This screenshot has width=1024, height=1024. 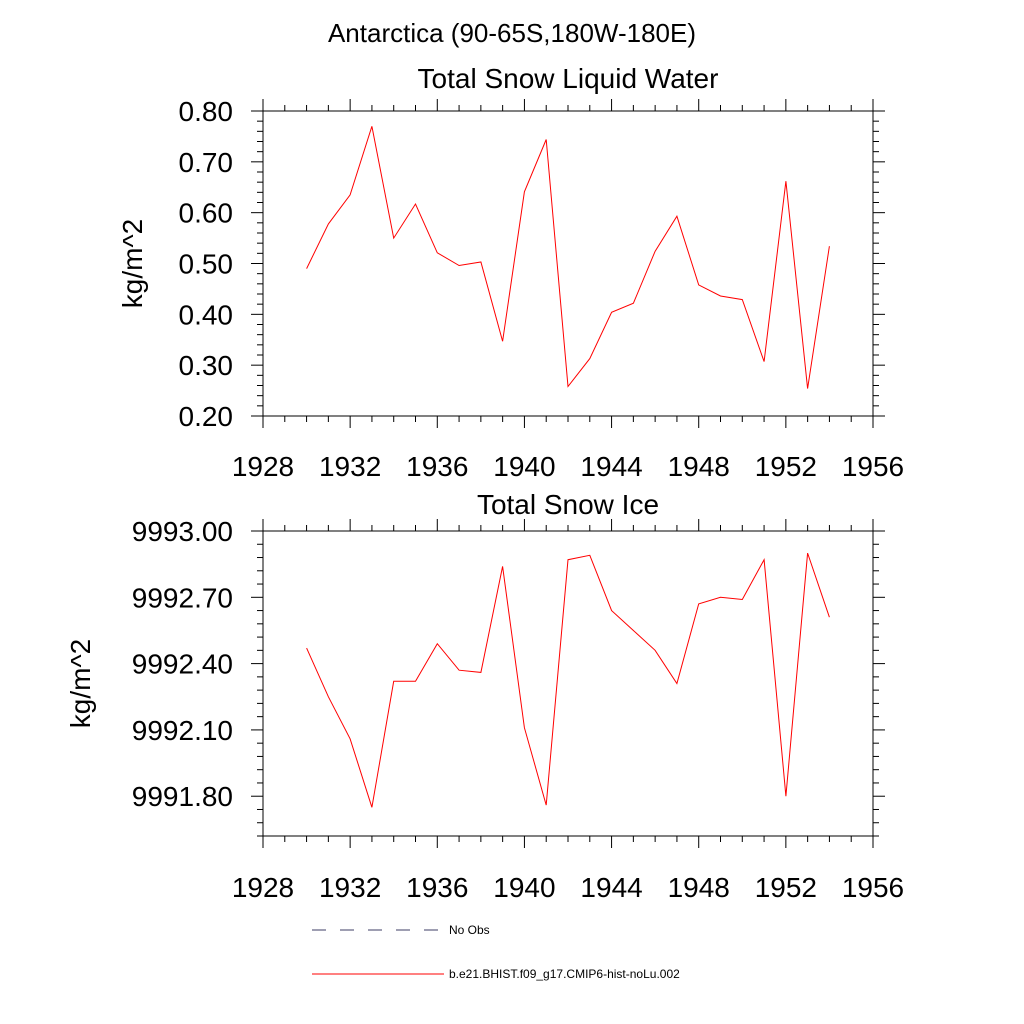 I want to click on chart-title: Total Snow Ice, so click(x=568, y=504).